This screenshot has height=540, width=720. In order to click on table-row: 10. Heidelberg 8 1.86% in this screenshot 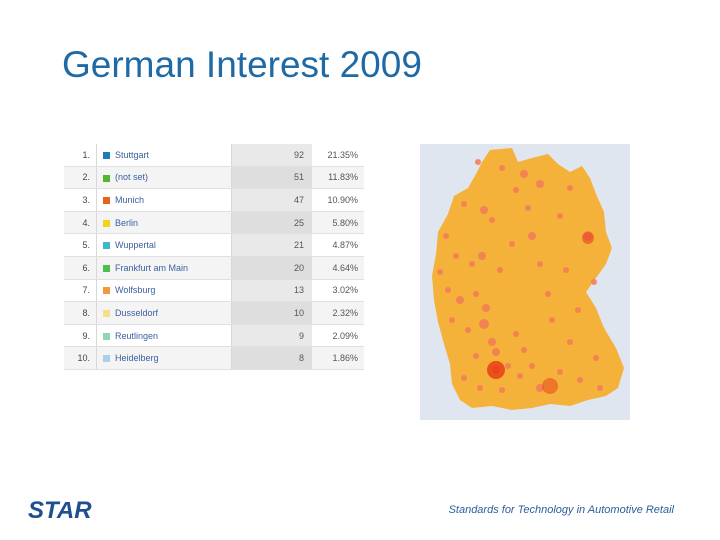, I will do `click(214, 358)`.